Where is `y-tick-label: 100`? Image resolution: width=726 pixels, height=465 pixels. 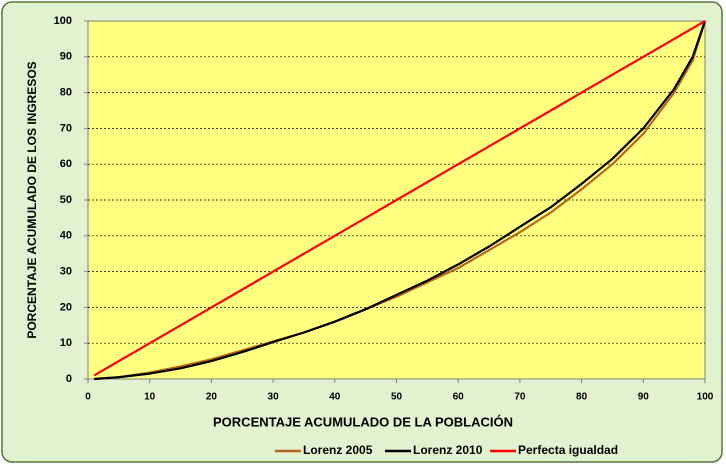 y-tick-label: 100 is located at coordinates (63, 21).